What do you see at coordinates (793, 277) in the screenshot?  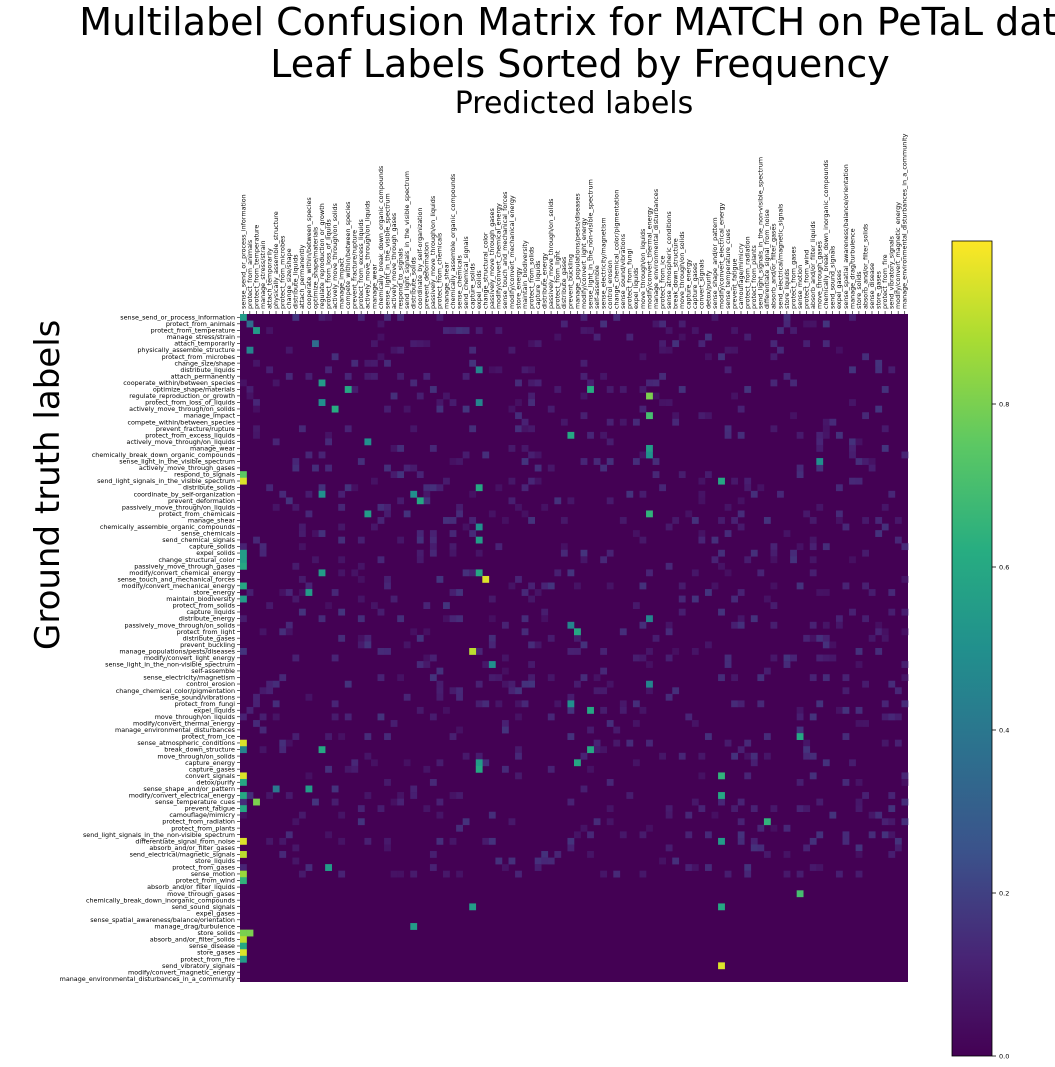 I see `x-tick-label: protect_from_gases` at bounding box center [793, 277].